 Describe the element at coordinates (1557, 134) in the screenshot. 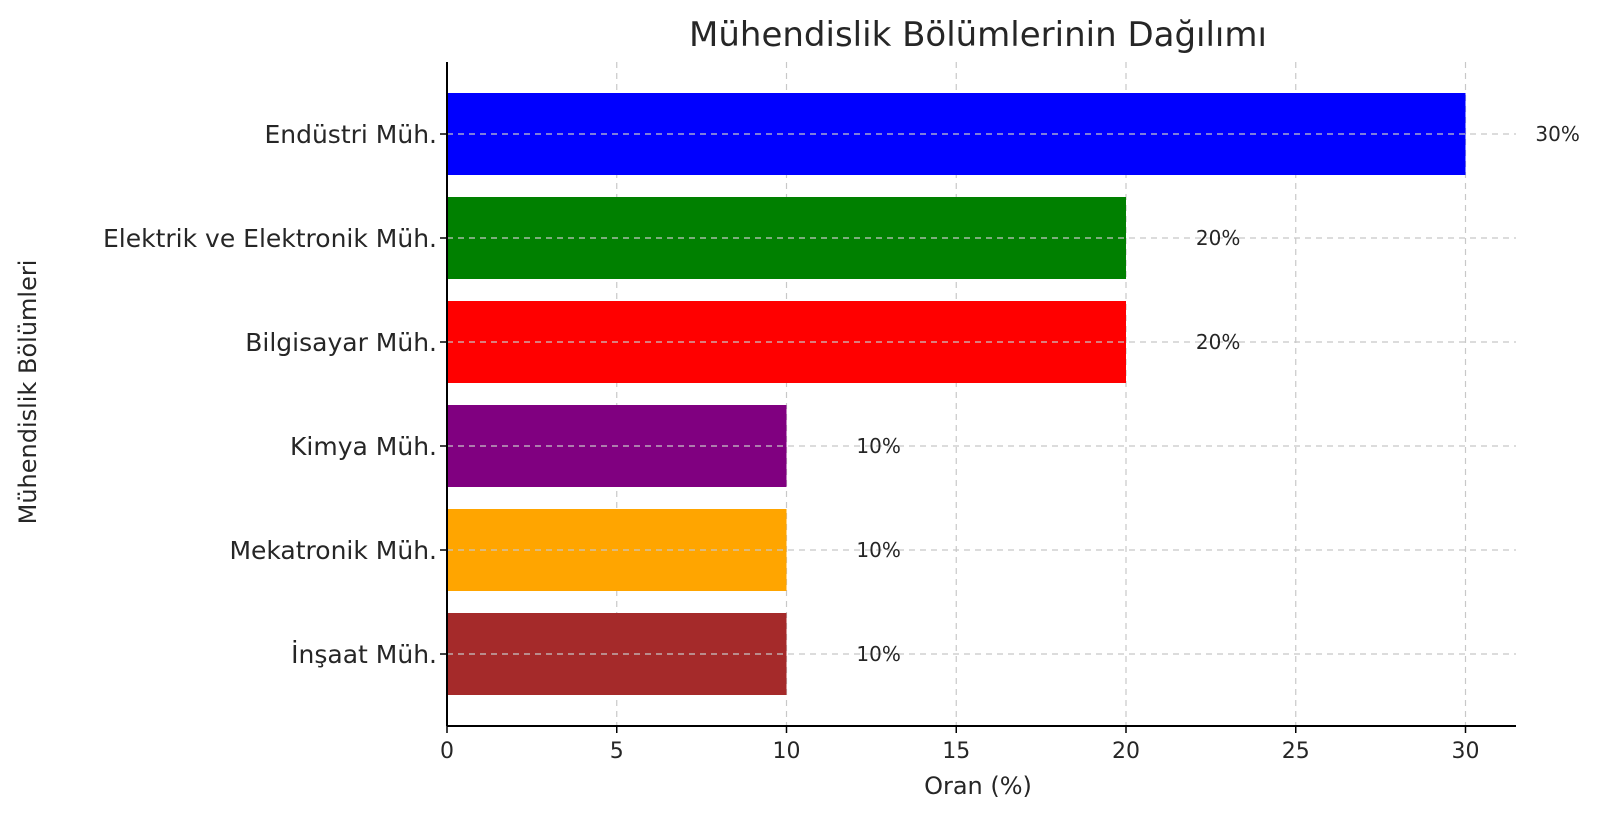

I see `value-label: 30%` at that location.